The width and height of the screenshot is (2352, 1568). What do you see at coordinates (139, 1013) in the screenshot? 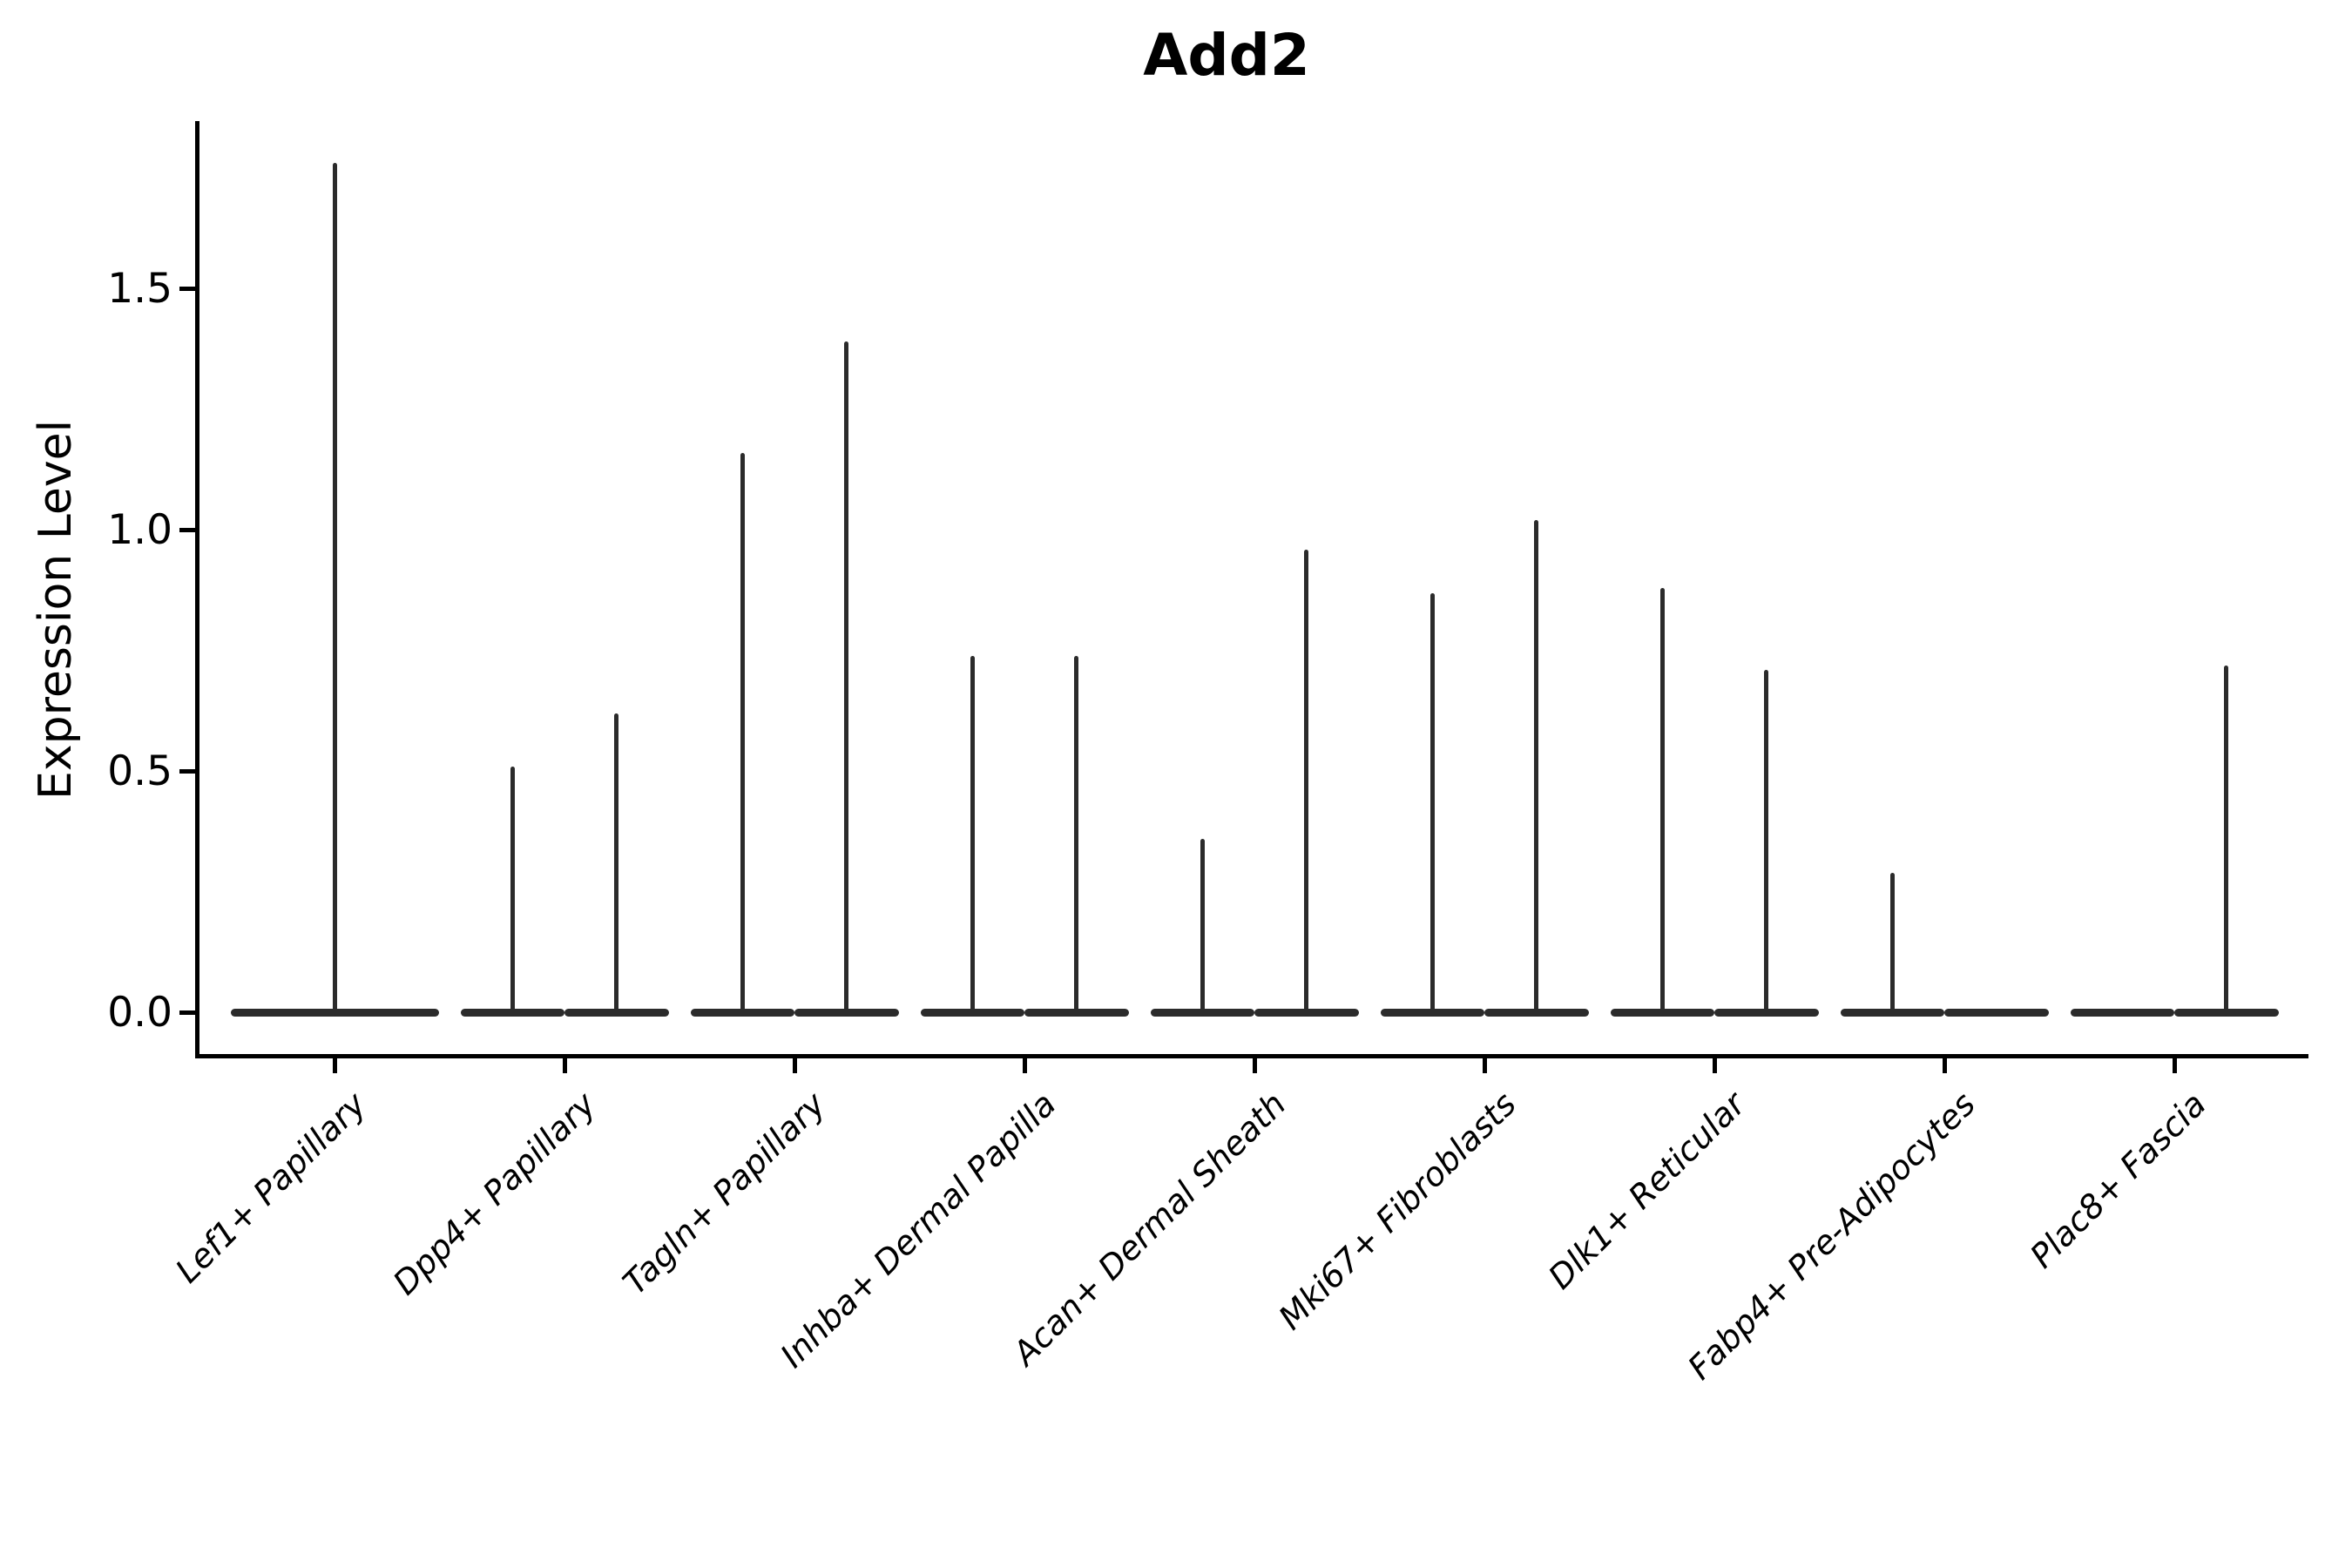
I see `y-axis-tick-label: 0.0` at bounding box center [139, 1013].